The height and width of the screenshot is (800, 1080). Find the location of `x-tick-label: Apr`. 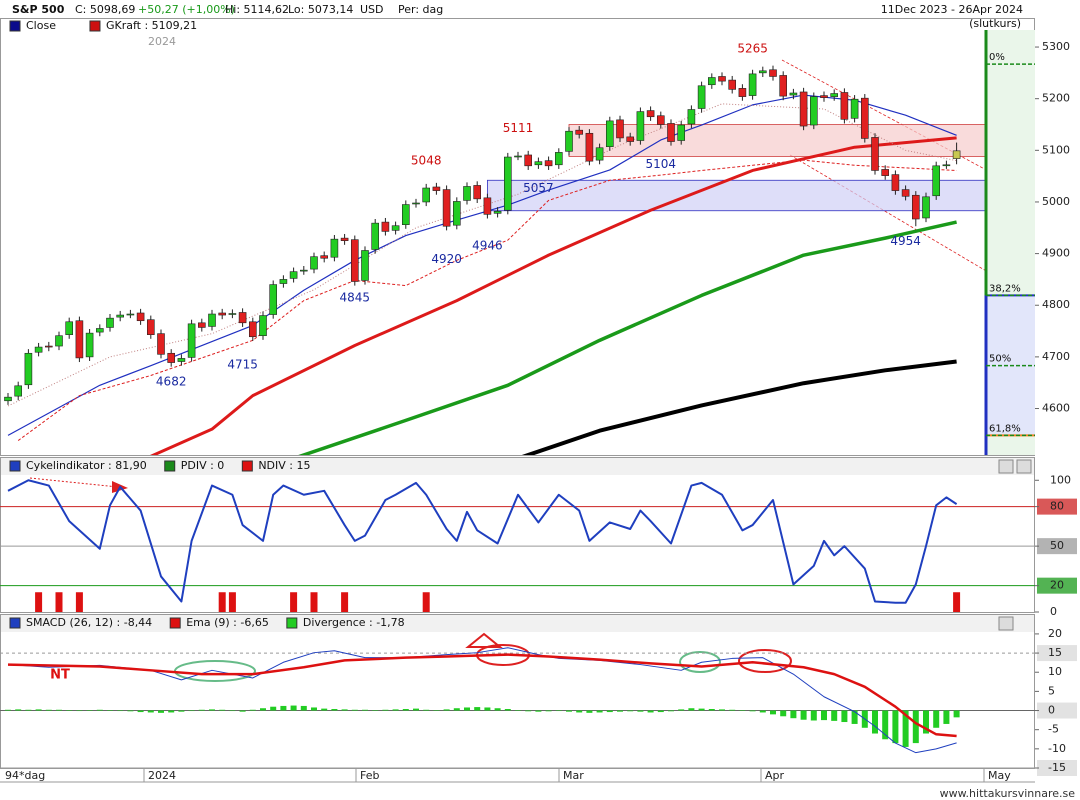

x-tick-label: Apr is located at coordinates (775, 775).